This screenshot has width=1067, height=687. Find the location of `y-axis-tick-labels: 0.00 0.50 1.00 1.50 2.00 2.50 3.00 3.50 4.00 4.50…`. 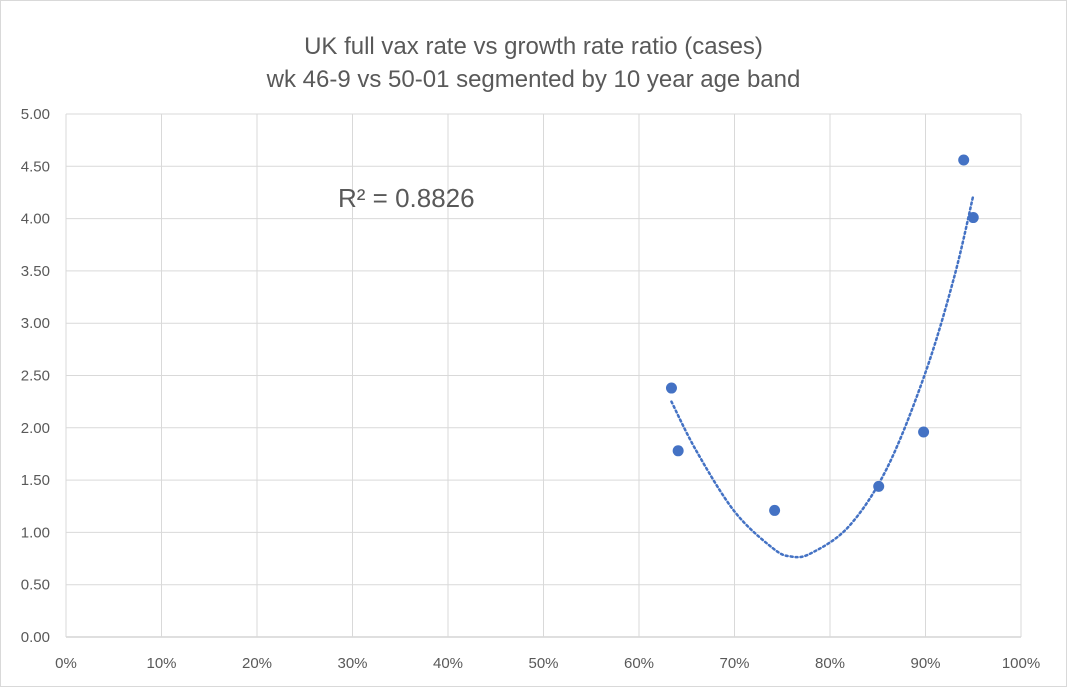

y-axis-tick-labels: 0.00 0.50 1.00 1.50 2.00 2.50 3.00 3.50 4.00 4.50… is located at coordinates (35, 376).